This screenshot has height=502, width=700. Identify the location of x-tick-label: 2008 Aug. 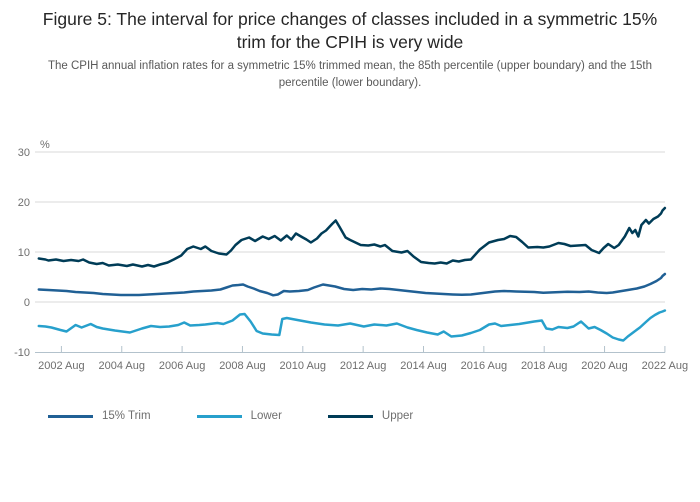
(242, 366).